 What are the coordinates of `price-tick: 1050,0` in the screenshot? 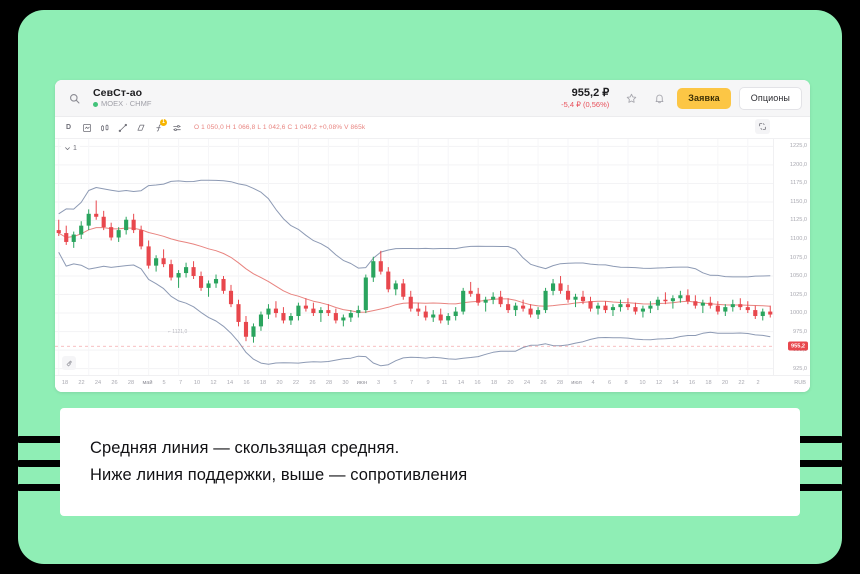 It's located at (798, 276).